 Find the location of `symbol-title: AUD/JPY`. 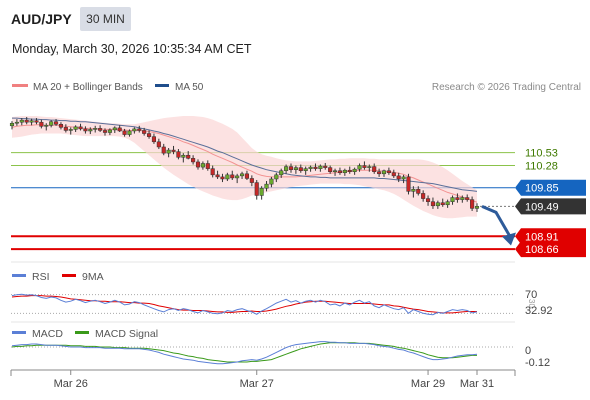

symbol-title: AUD/JPY is located at coordinates (41, 19).